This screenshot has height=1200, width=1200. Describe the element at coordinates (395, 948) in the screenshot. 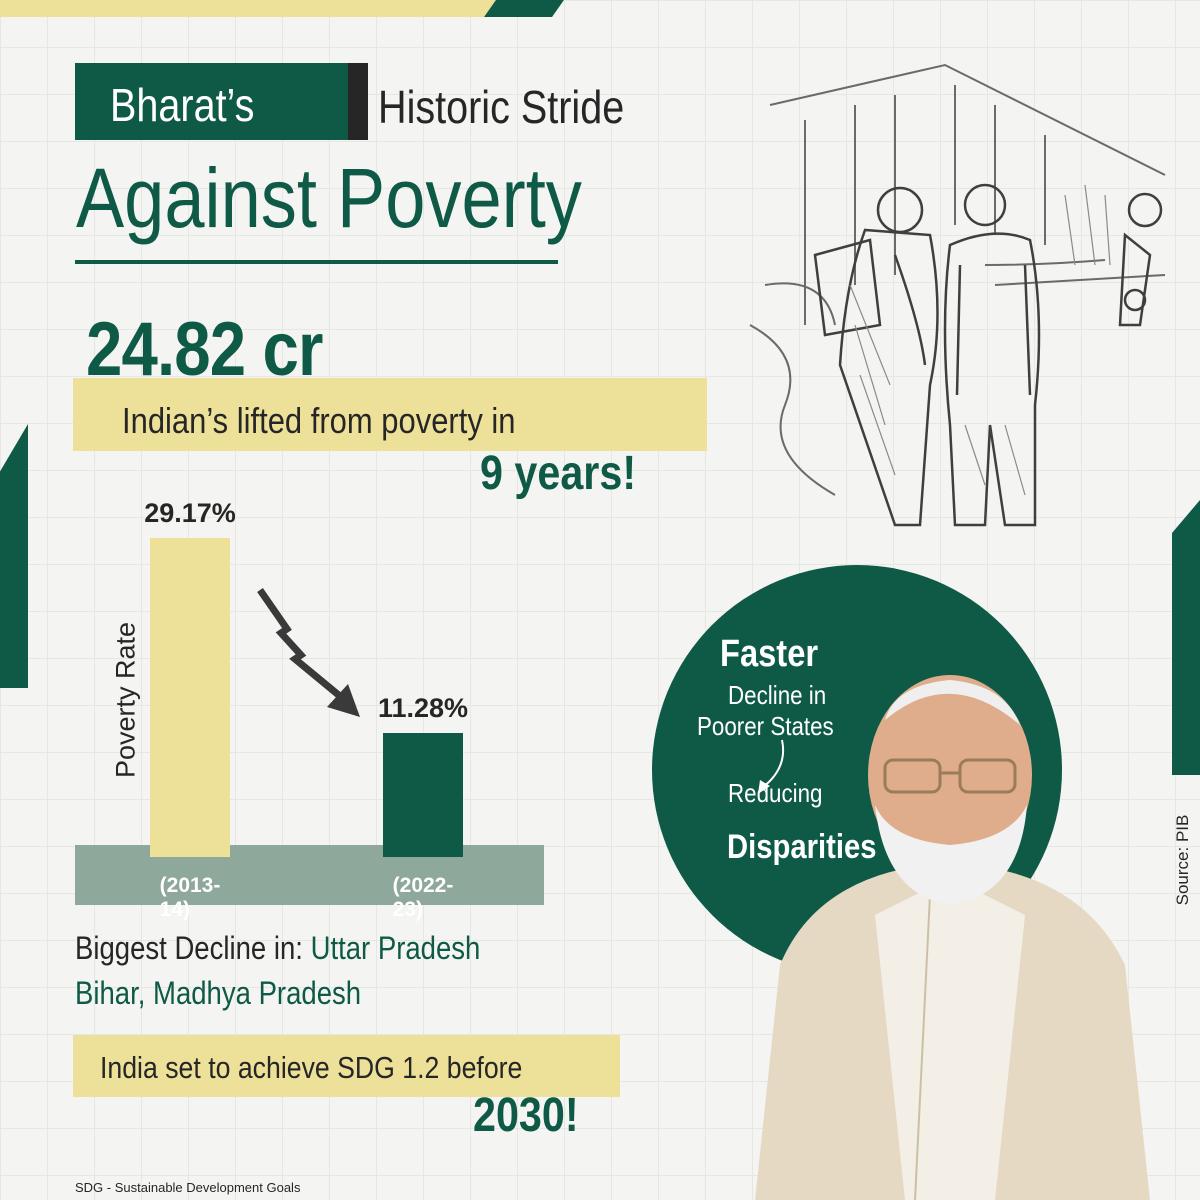

I see `state-uttar-pradesh: Uttar Pradesh` at that location.